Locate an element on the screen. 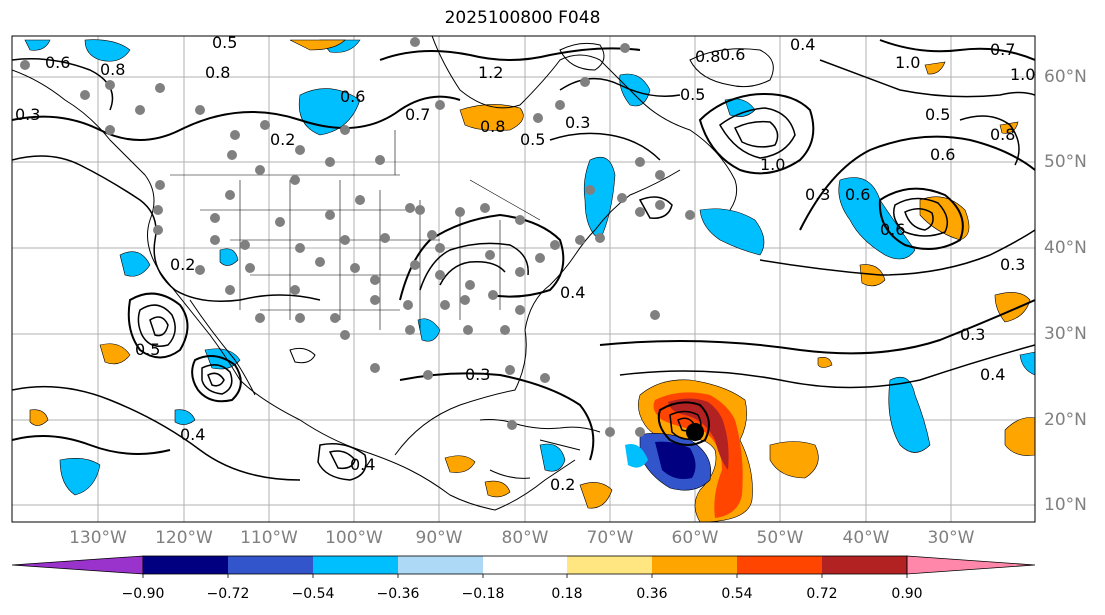 The height and width of the screenshot is (615, 1105). hurricane-center-marker is located at coordinates (695, 432).